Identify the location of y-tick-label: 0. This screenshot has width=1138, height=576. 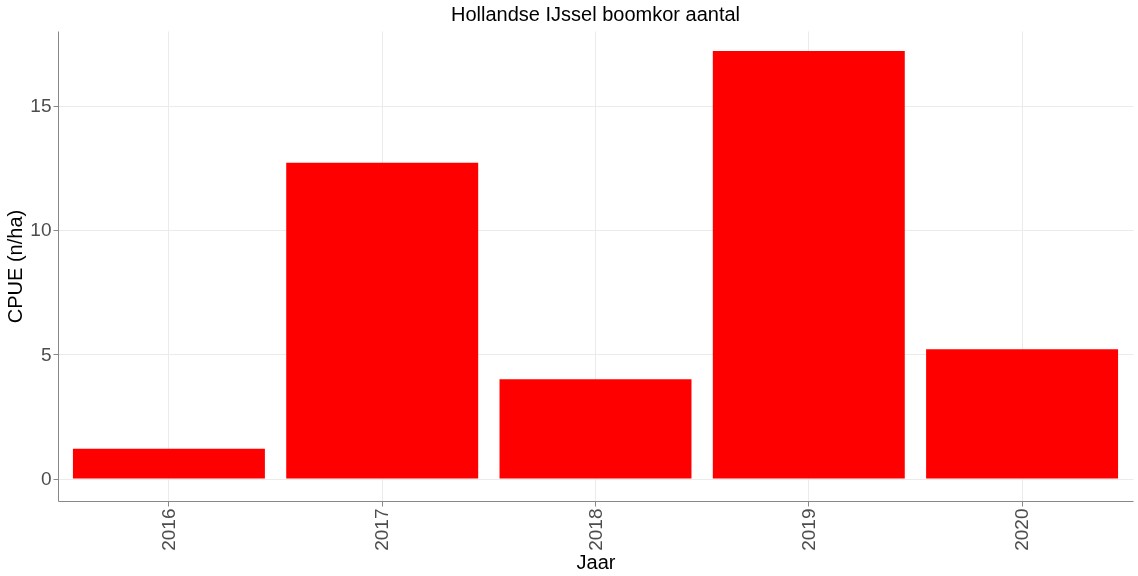
(46, 479).